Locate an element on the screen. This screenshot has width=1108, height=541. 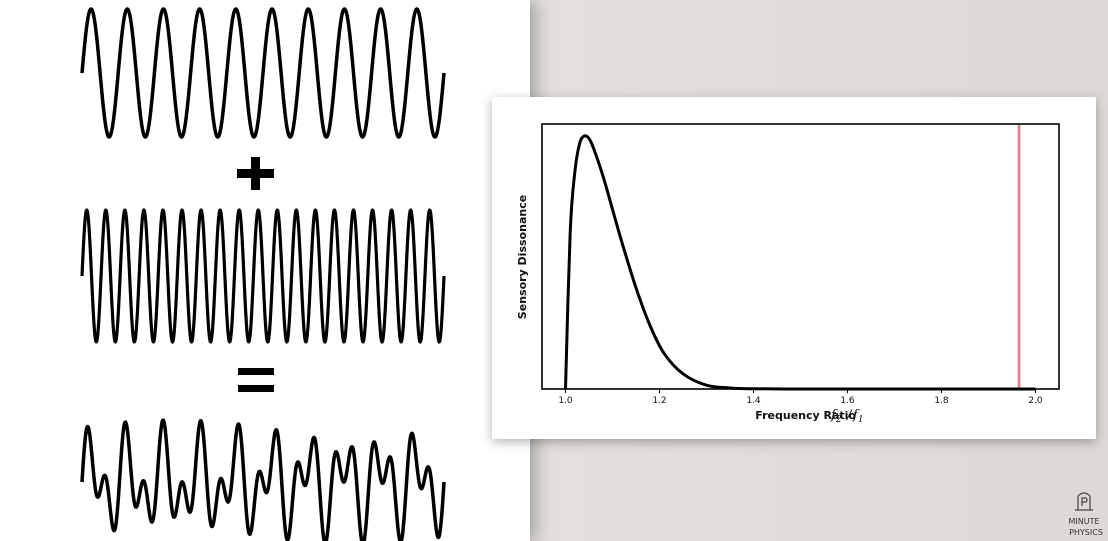
x-tick-label: 1.8 is located at coordinates (941, 401).